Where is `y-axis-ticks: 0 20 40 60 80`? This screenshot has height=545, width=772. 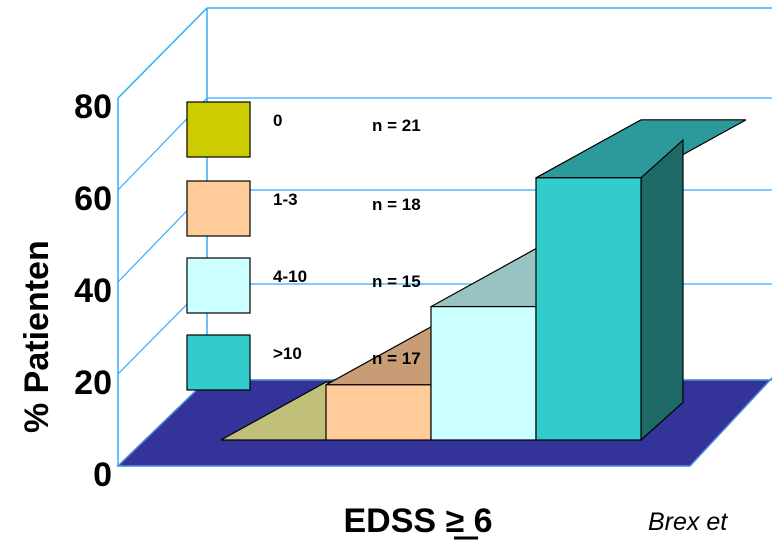
y-axis-ticks: 0 20 40 60 80 is located at coordinates (93, 291).